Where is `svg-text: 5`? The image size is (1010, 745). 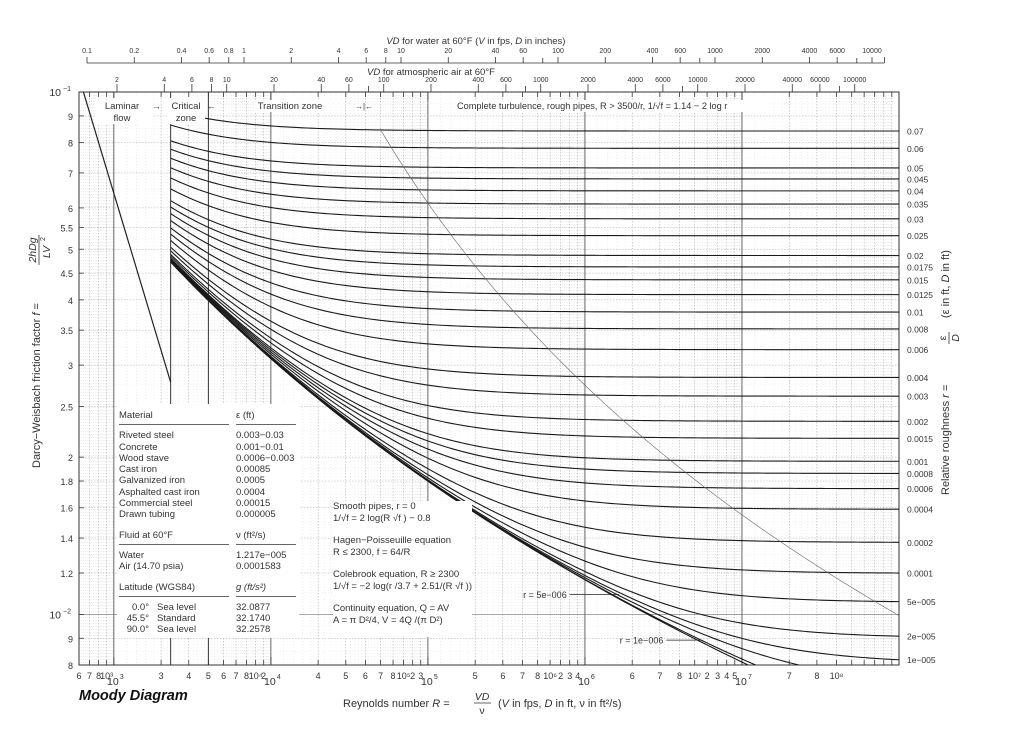
svg-text: 5 is located at coordinates (734, 676).